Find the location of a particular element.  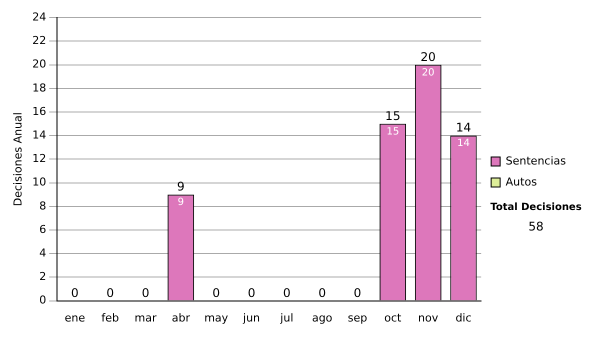

total-label: 20 is located at coordinates (428, 57).